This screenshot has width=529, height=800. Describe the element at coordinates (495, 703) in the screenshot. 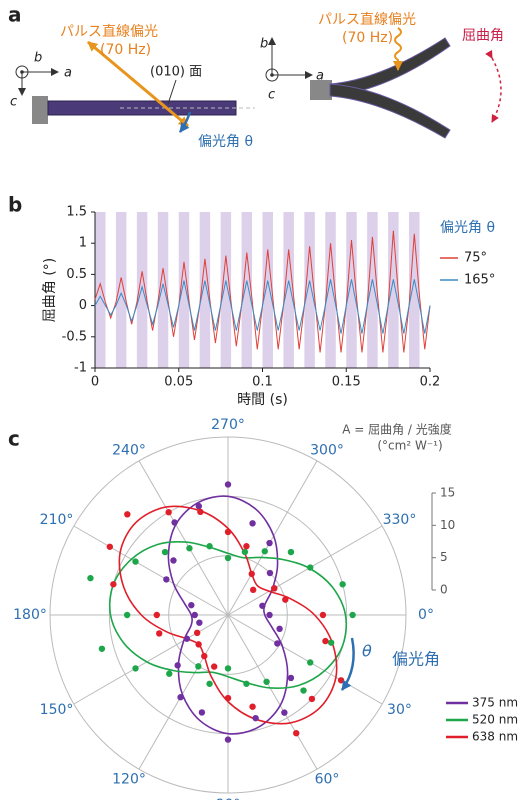

I see `legend-label: 375 nm` at that location.